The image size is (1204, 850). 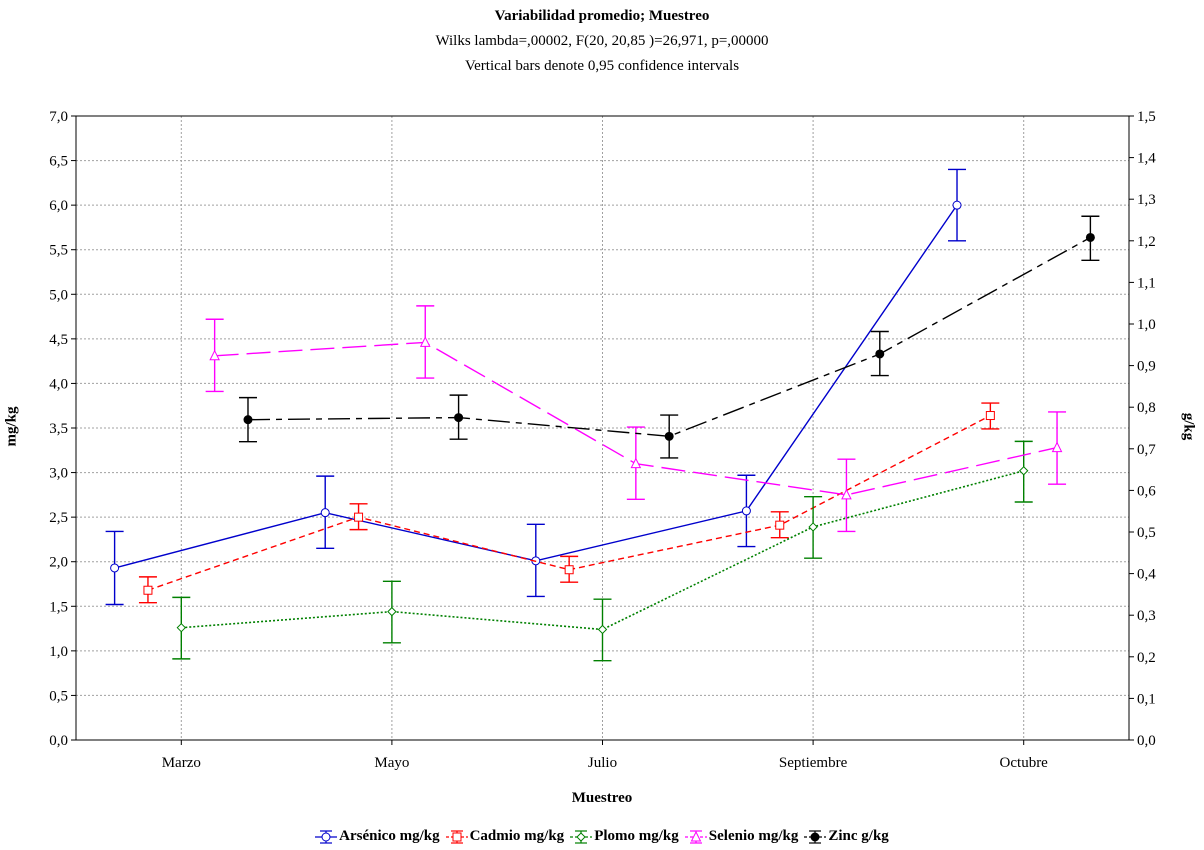 I want to click on y2-tick-label: 0,4, so click(x=1146, y=575).